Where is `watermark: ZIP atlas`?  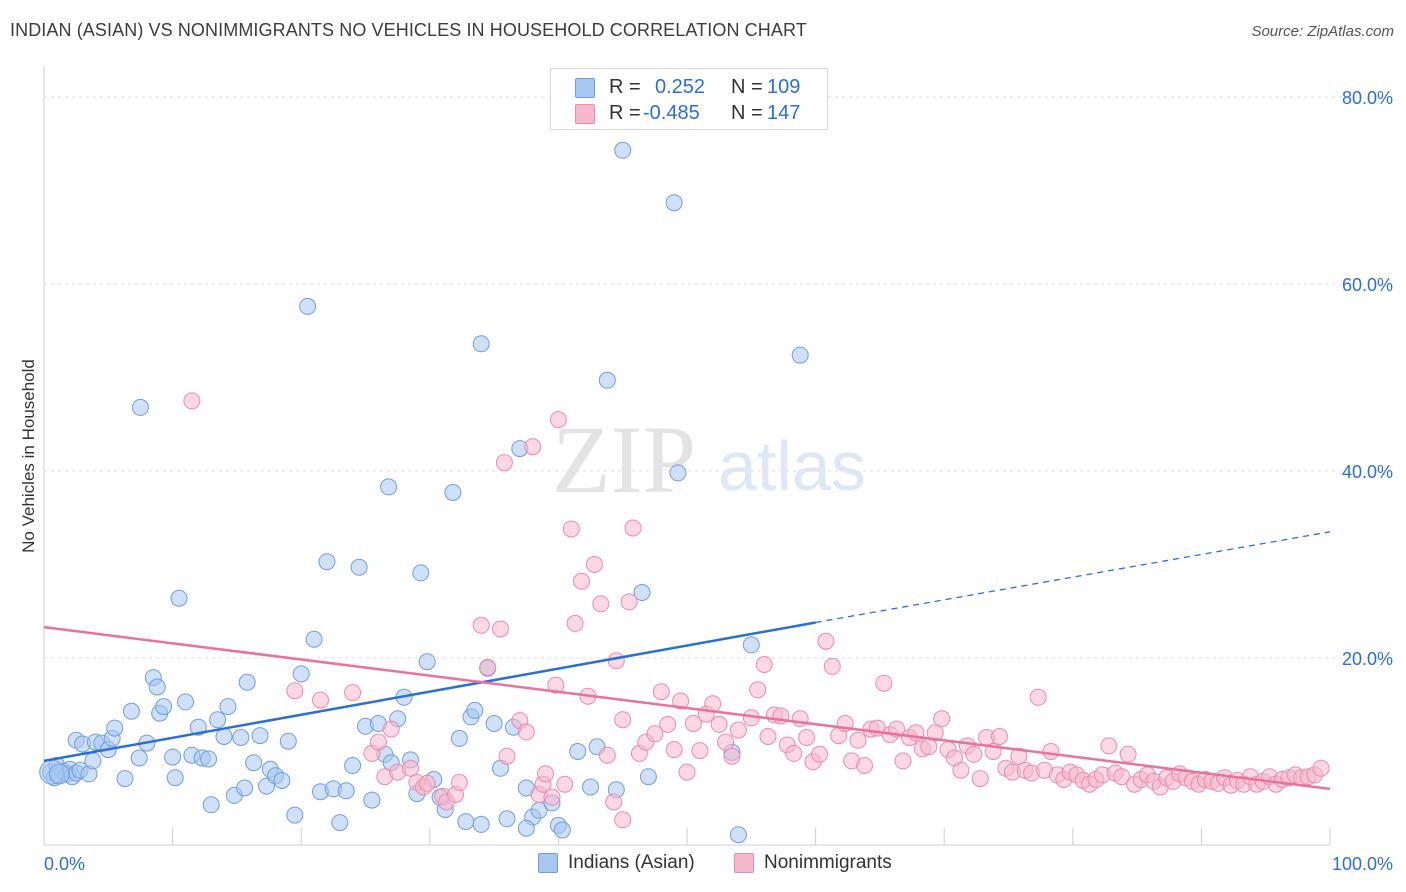 watermark: ZIP atlas is located at coordinates (709, 459).